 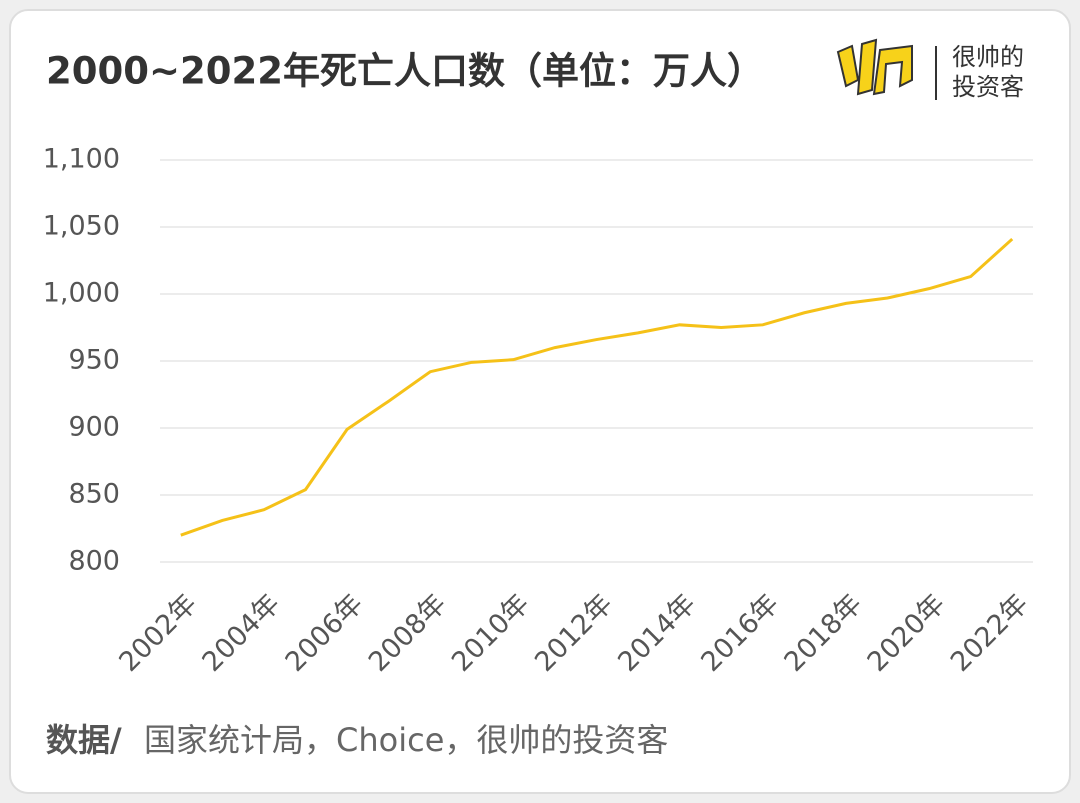 I want to click on source: 国家统计局，Choice，很帅的投资客, so click(x=406, y=740).